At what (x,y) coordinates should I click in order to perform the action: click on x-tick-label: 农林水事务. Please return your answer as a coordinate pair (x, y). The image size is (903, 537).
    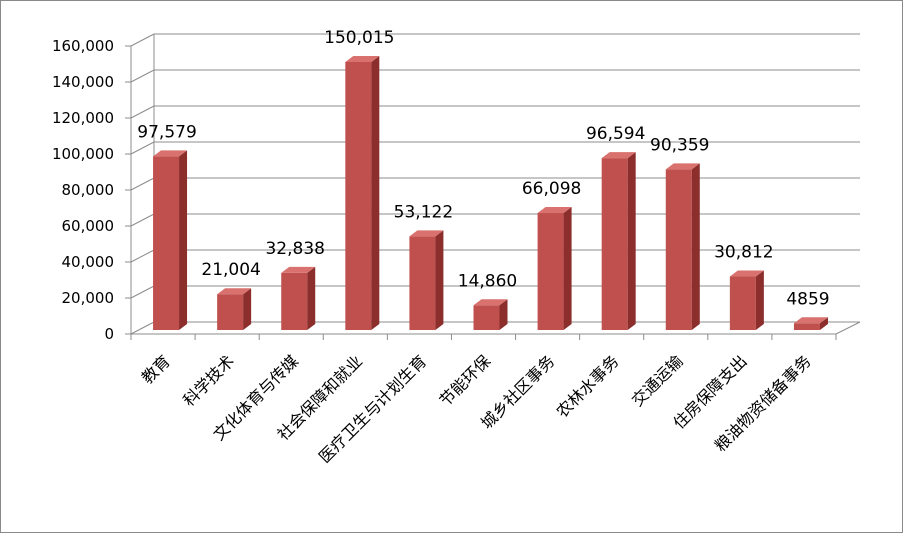
    Looking at the image, I should click on (587, 386).